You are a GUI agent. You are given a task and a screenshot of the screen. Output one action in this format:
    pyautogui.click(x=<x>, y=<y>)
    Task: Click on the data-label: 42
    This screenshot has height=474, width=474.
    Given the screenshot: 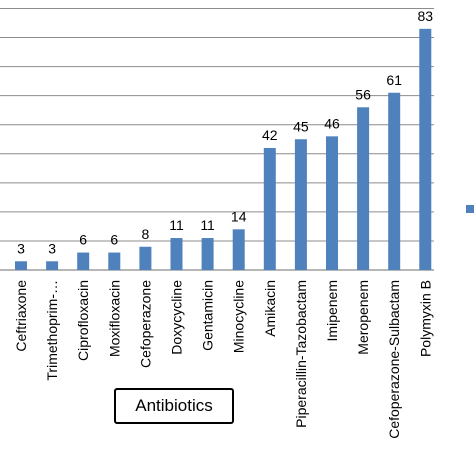 What is the action you would take?
    pyautogui.click(x=270, y=135)
    